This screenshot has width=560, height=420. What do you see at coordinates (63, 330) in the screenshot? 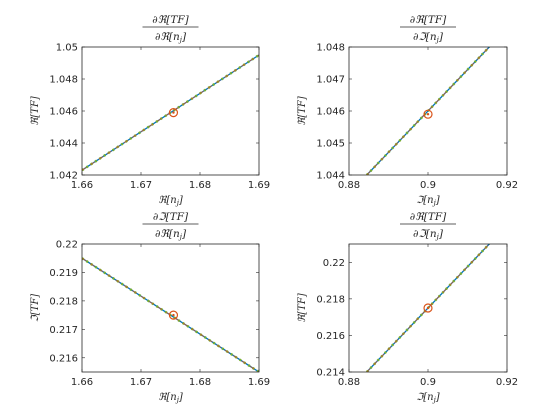
I see `y-tick-label: 0.217` at bounding box center [63, 330].